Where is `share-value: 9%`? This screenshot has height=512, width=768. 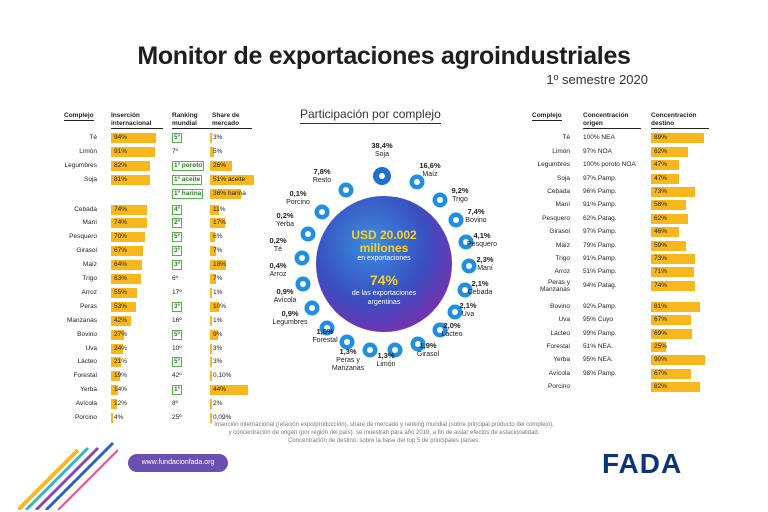
share-value: 9% is located at coordinates (218, 334).